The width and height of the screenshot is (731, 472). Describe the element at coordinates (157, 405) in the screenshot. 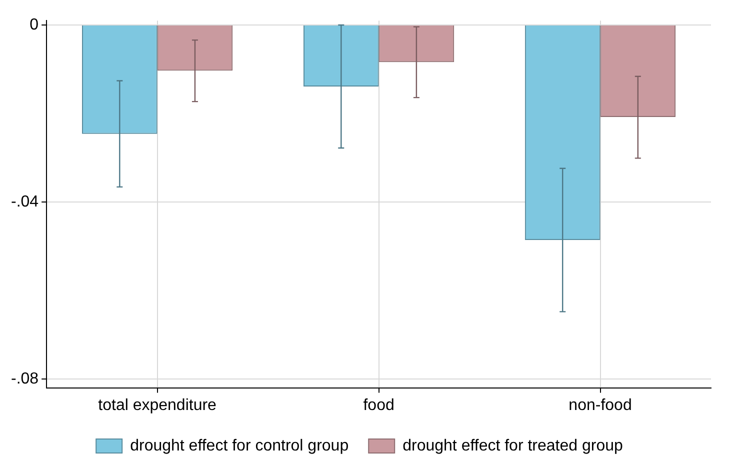

I see `x-tick-label: total expenditure` at that location.